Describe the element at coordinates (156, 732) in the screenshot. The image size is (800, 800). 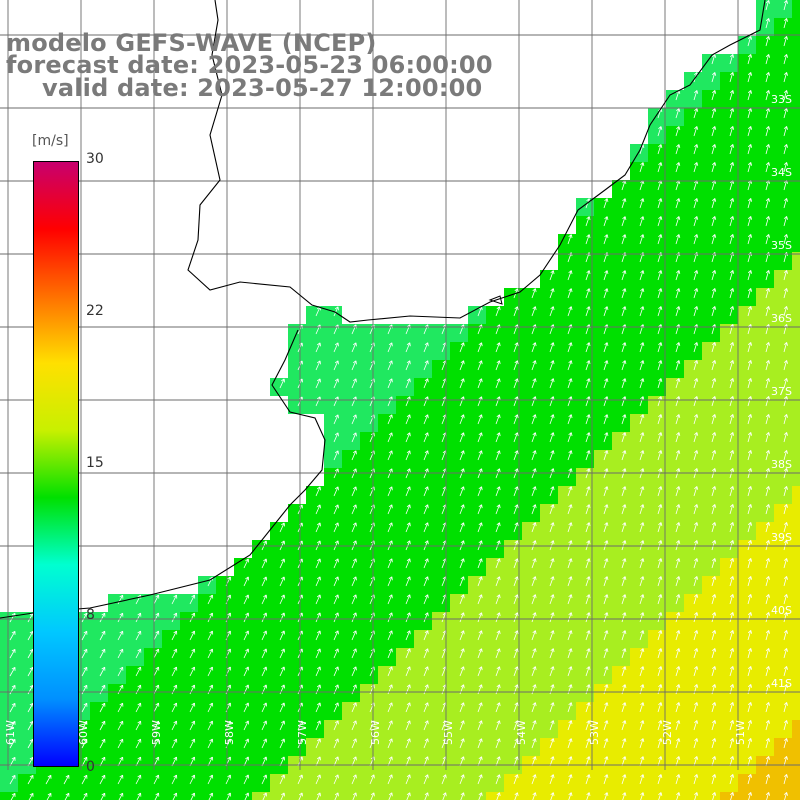
I see `lon-label: 59W` at that location.